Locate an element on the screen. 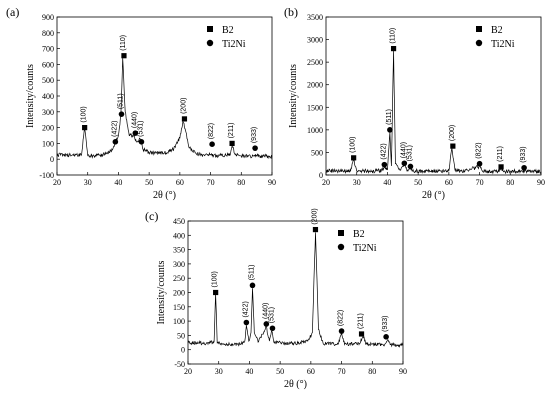  x-tick-label: 30 is located at coordinates (88, 182).